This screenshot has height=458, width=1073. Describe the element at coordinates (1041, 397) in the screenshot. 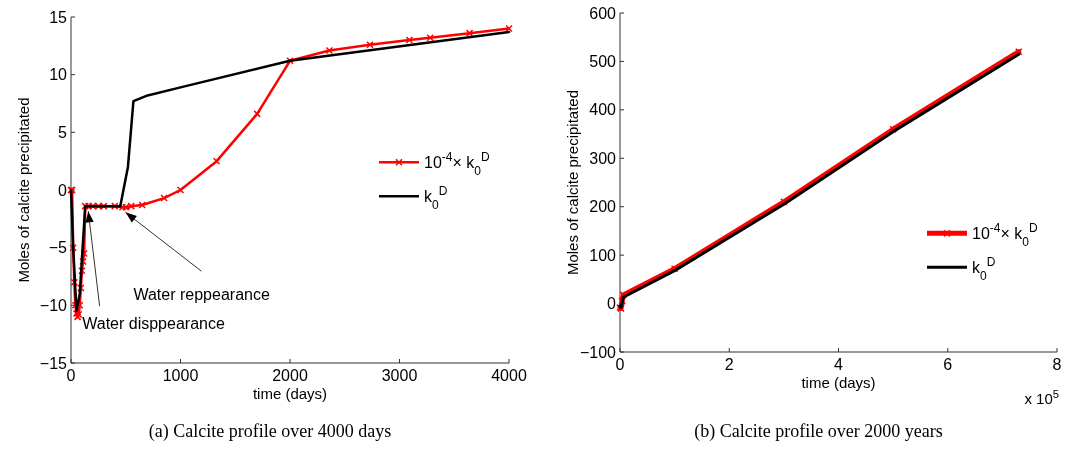

I see `text: x 10$^{5}$` at that location.